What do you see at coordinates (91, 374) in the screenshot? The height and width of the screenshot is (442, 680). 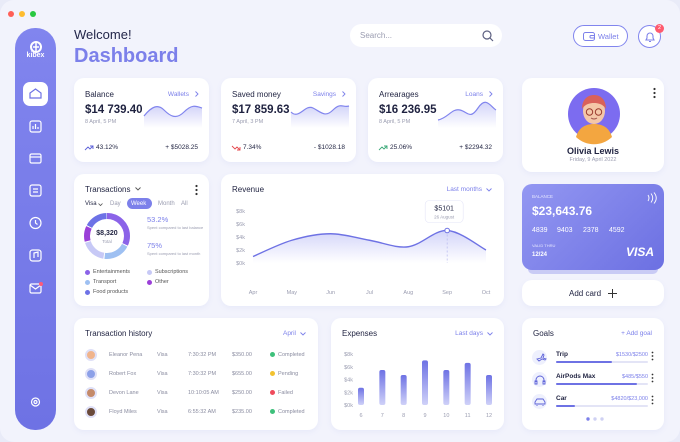 I see `row-avatar` at bounding box center [91, 374].